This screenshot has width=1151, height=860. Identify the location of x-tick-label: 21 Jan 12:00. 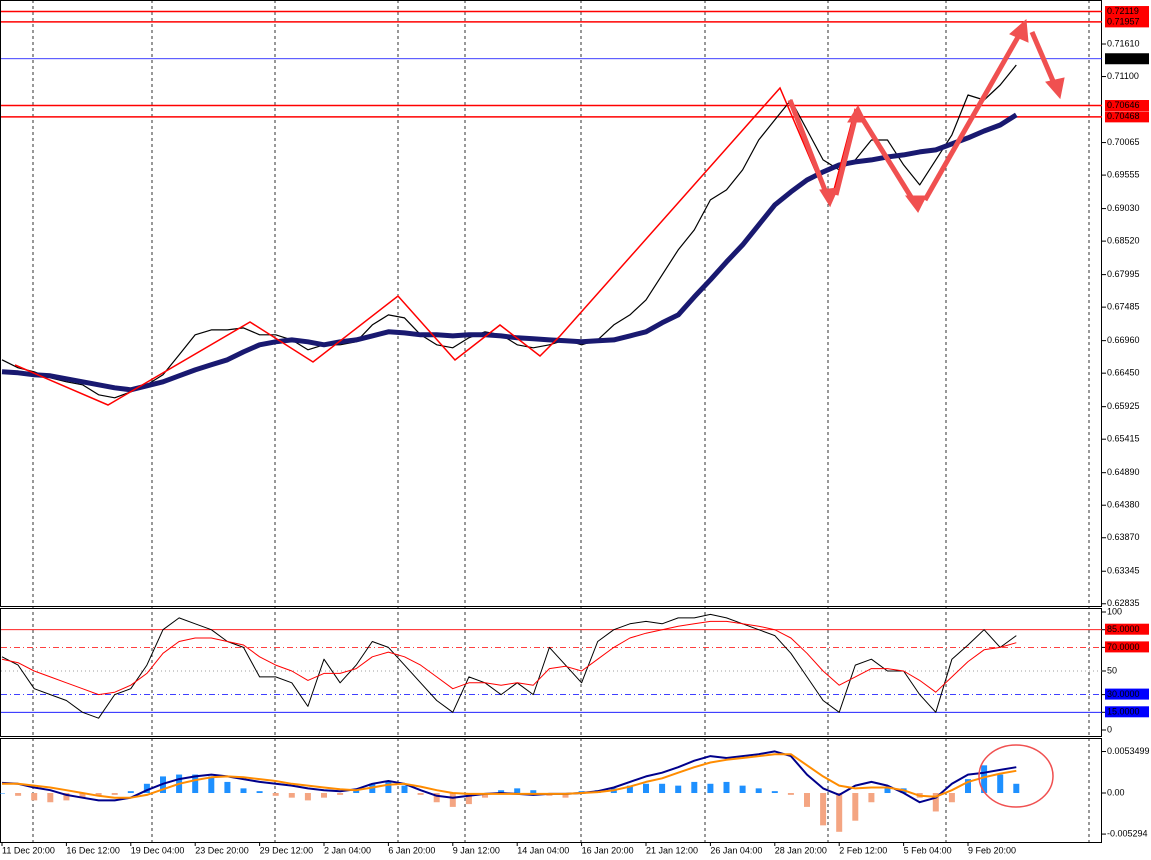
(672, 850).